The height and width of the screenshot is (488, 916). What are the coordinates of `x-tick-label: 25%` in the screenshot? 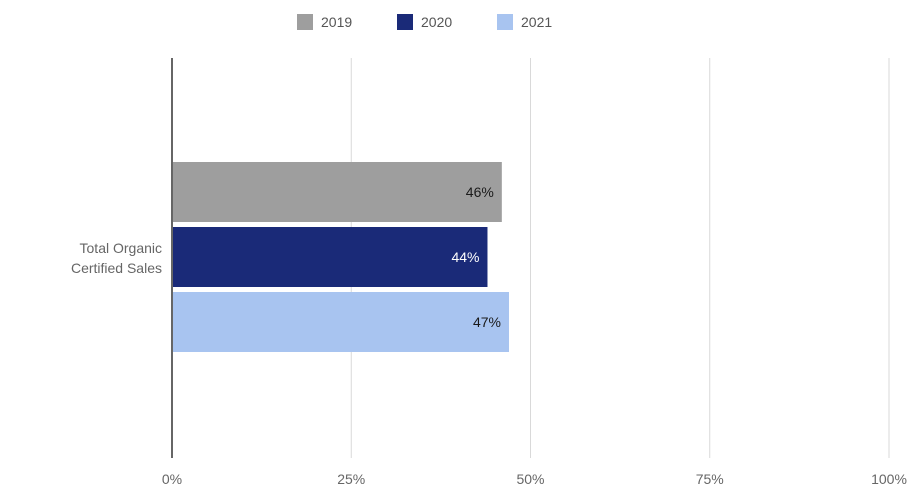 It's located at (351, 479).